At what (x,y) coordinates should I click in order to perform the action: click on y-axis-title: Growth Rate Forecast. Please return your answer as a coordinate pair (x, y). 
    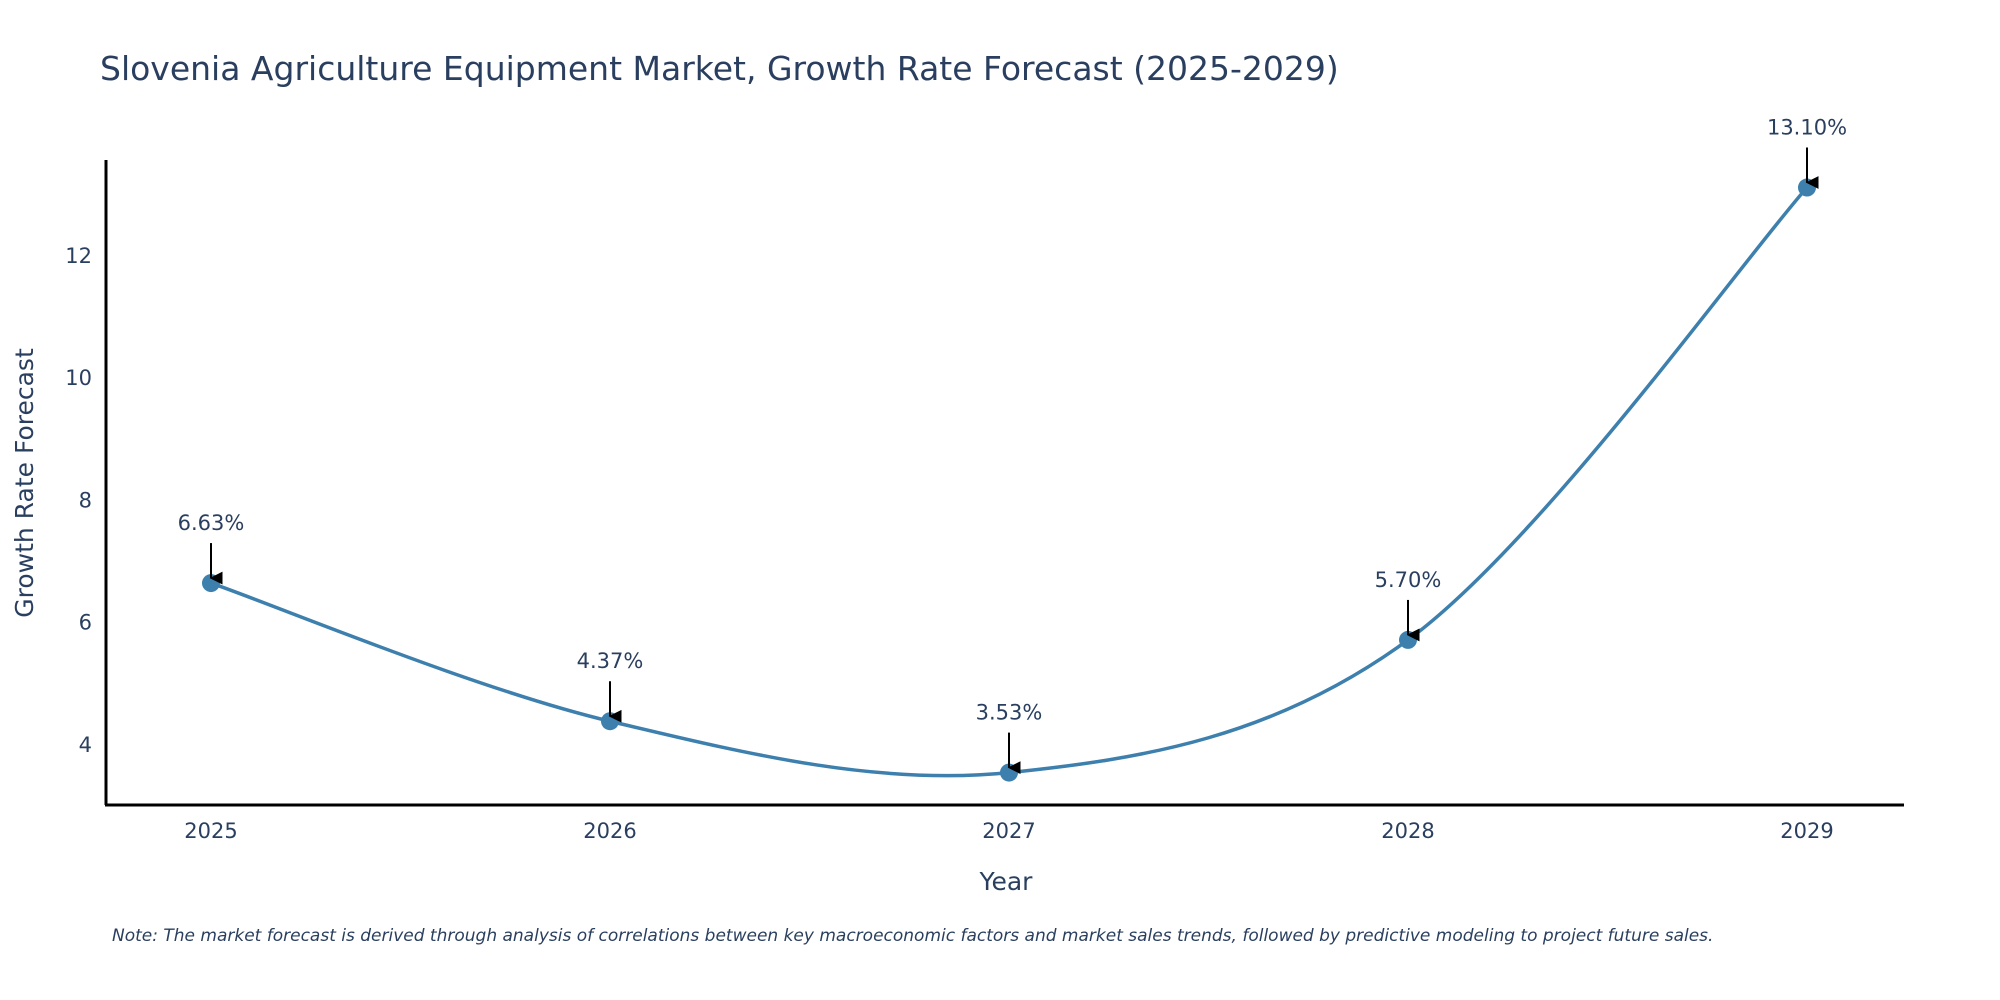
    Looking at the image, I should click on (24, 483).